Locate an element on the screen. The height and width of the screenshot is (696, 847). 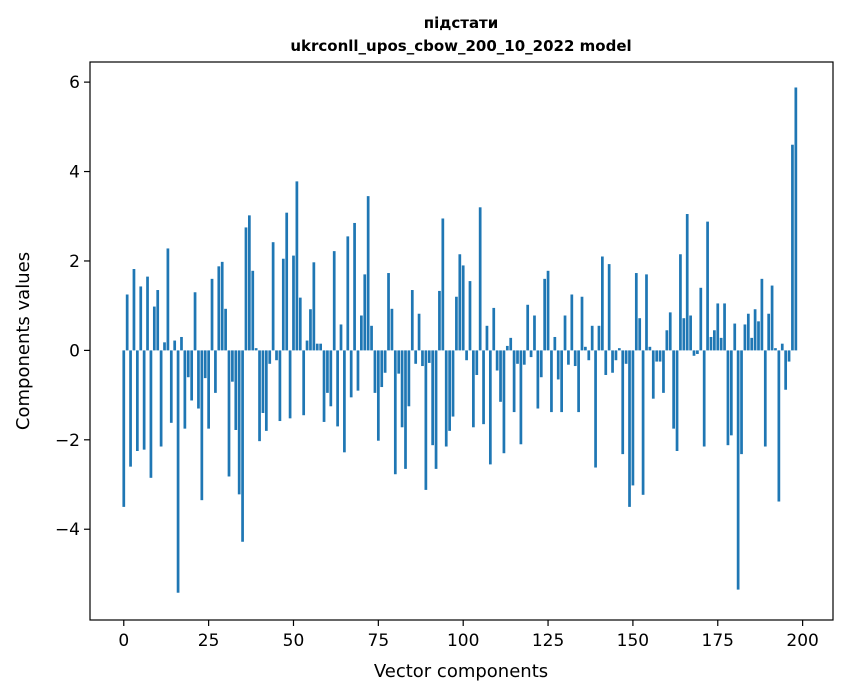
x-axis-ticks: 0 25 50 75 100 125 150 175 200 is located at coordinates (468, 635).